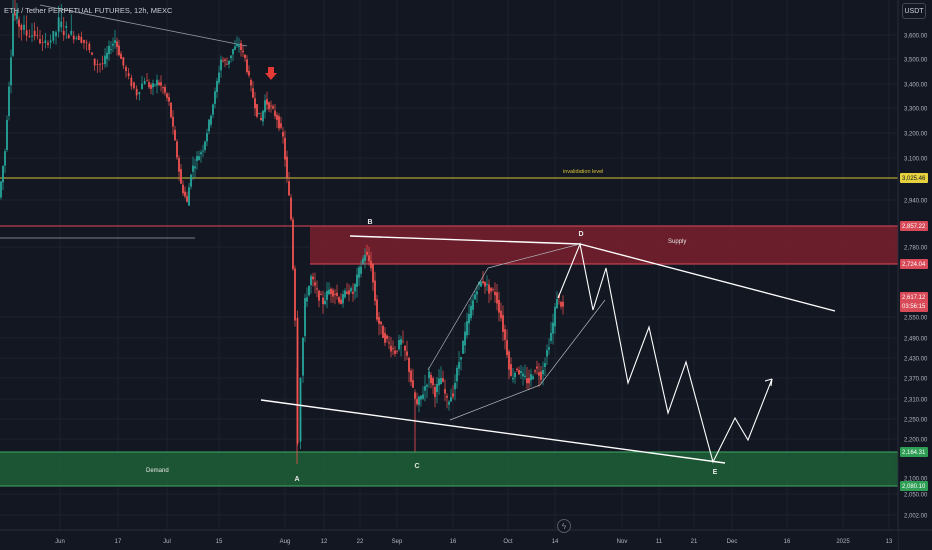 This screenshot has height=550, width=932. What do you see at coordinates (915, 275) in the screenshot?
I see `price-axis-bg` at bounding box center [915, 275].